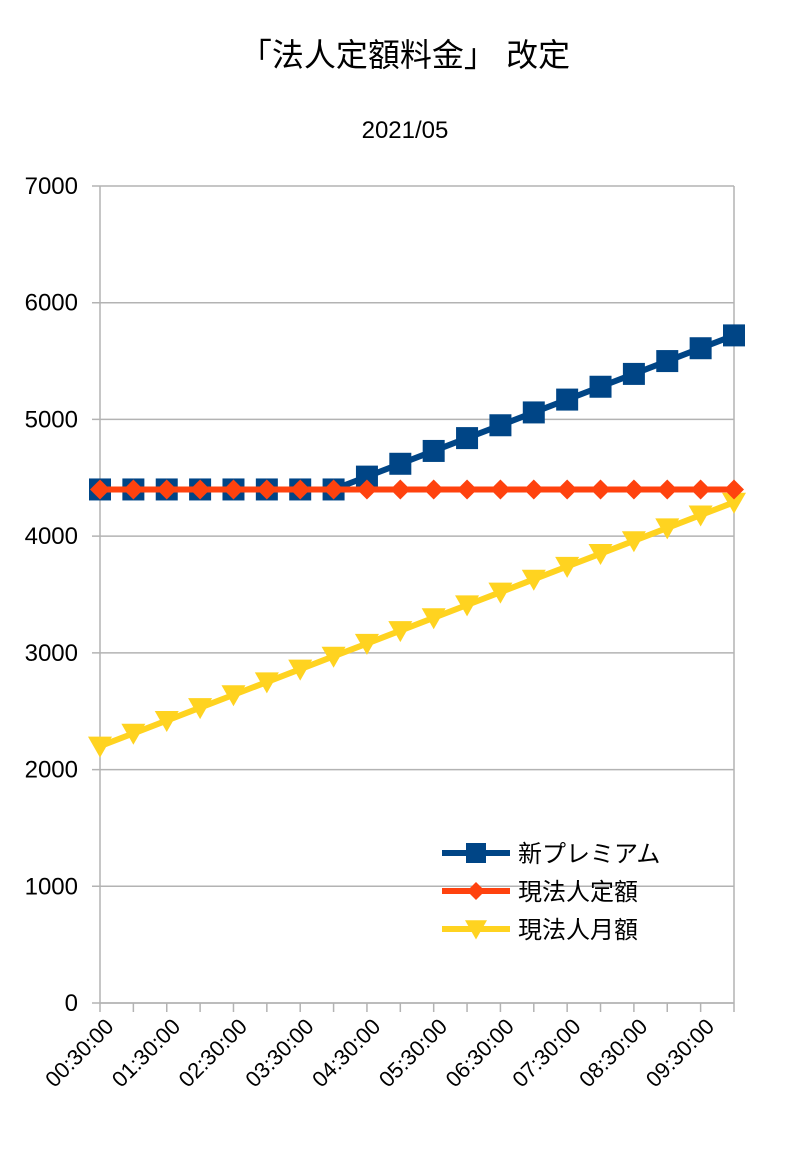 This screenshot has height=1158, width=810. Describe the element at coordinates (578, 930) in the screenshot. I see `legend-label: 現法人月額` at that location.